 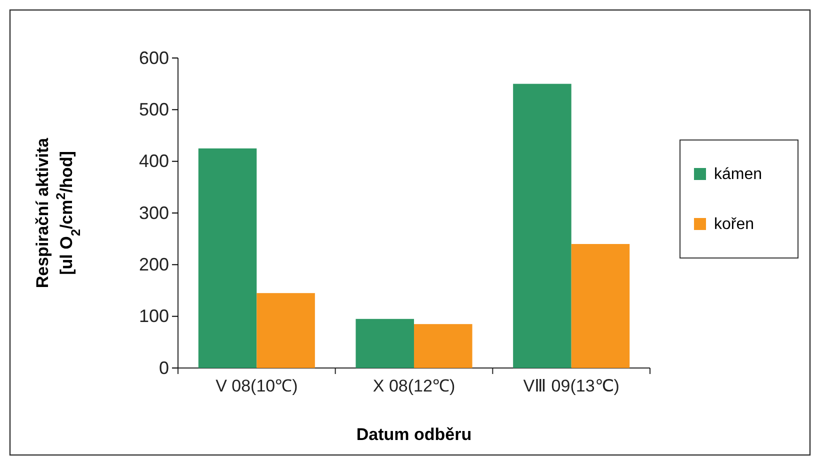 What do you see at coordinates (414, 434) in the screenshot?
I see `x-axis-title: Datum odběru` at bounding box center [414, 434].